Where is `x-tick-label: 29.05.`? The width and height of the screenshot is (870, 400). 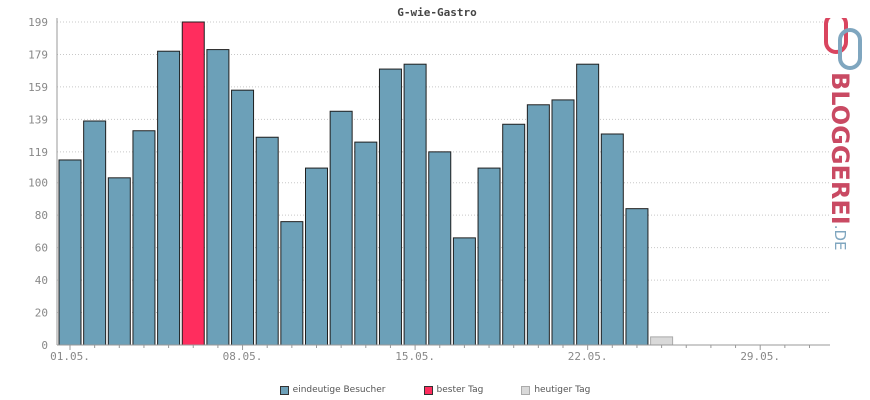
x-tick-label: 29.05. is located at coordinates (760, 356).